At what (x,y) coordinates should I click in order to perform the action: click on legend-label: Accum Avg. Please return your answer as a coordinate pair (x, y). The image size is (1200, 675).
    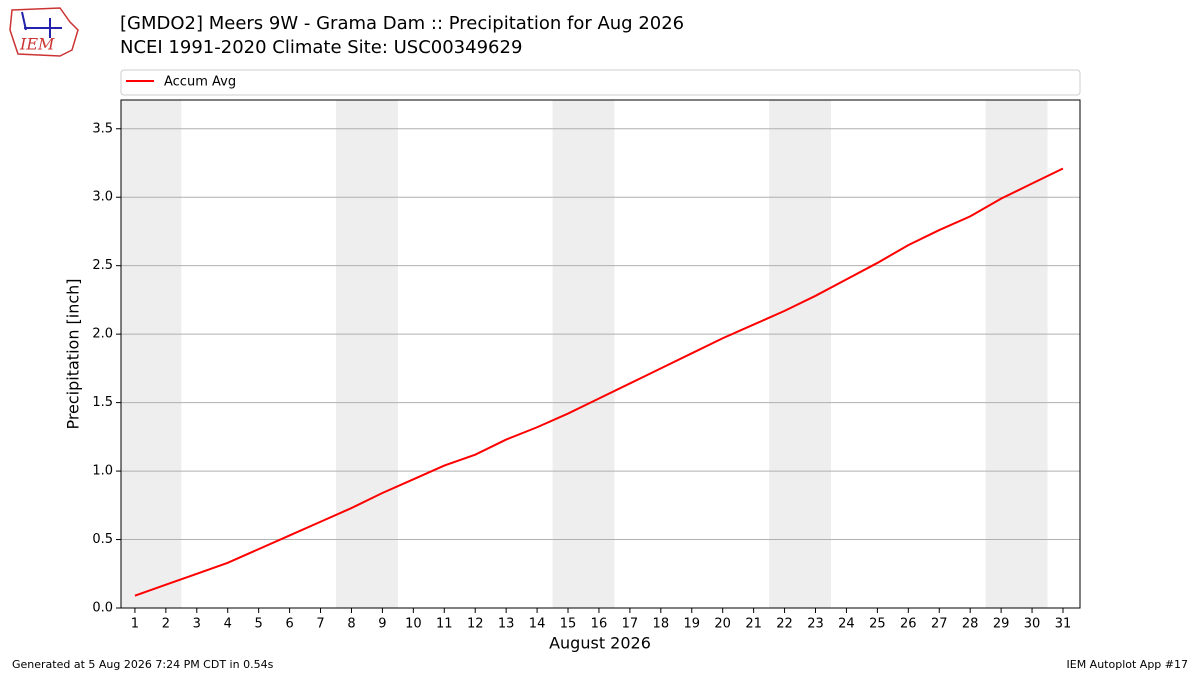
    Looking at the image, I should click on (200, 82).